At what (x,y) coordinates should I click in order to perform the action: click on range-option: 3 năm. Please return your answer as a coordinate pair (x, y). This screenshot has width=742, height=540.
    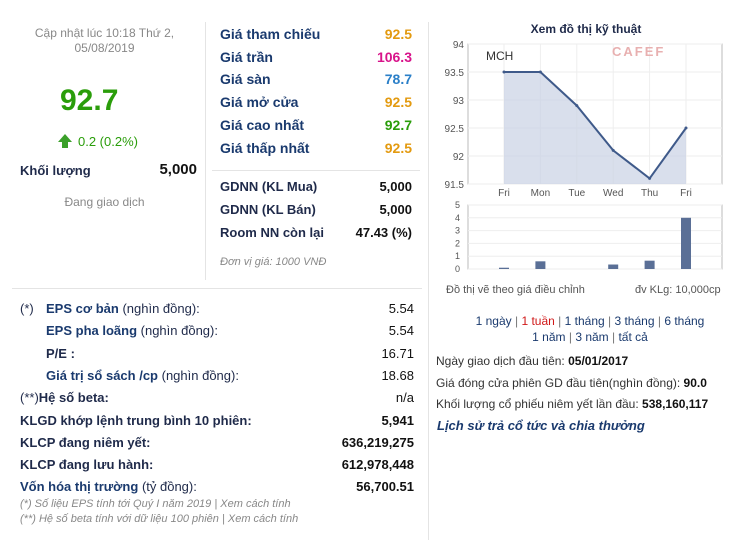
    Looking at the image, I should click on (592, 337).